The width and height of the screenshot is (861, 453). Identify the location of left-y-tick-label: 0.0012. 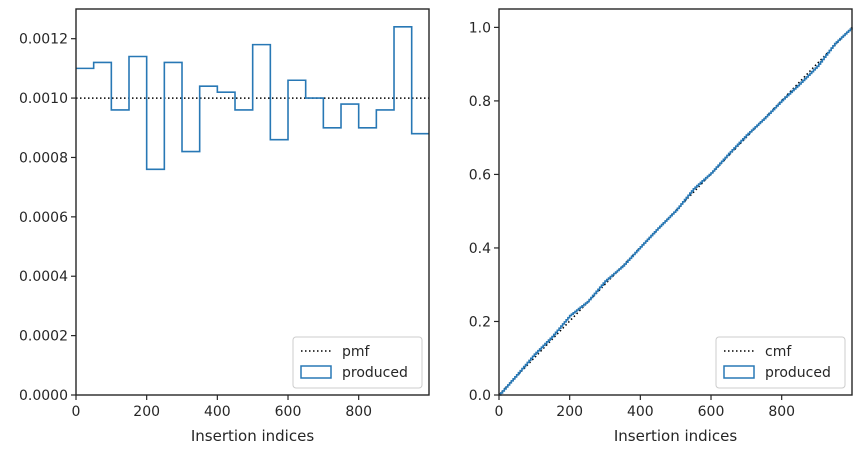
(43, 40).